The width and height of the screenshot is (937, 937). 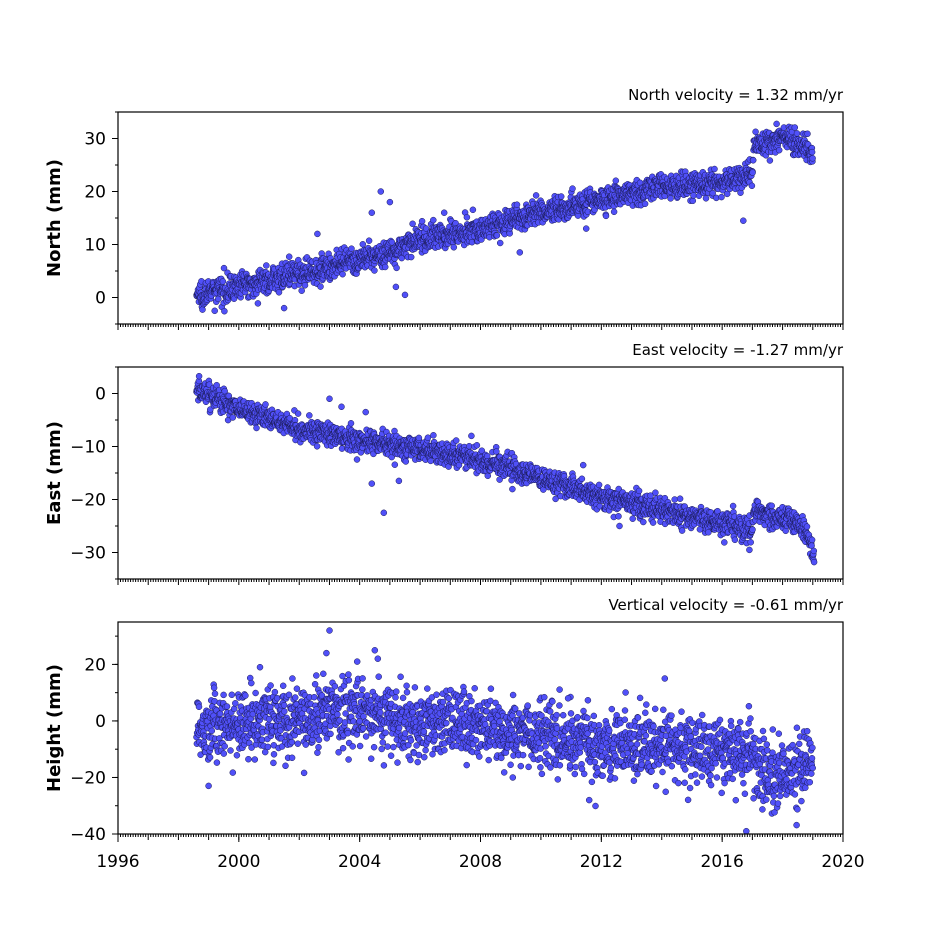 What do you see at coordinates (88, 554) in the screenshot?
I see `y-tick-label: −30` at bounding box center [88, 554].